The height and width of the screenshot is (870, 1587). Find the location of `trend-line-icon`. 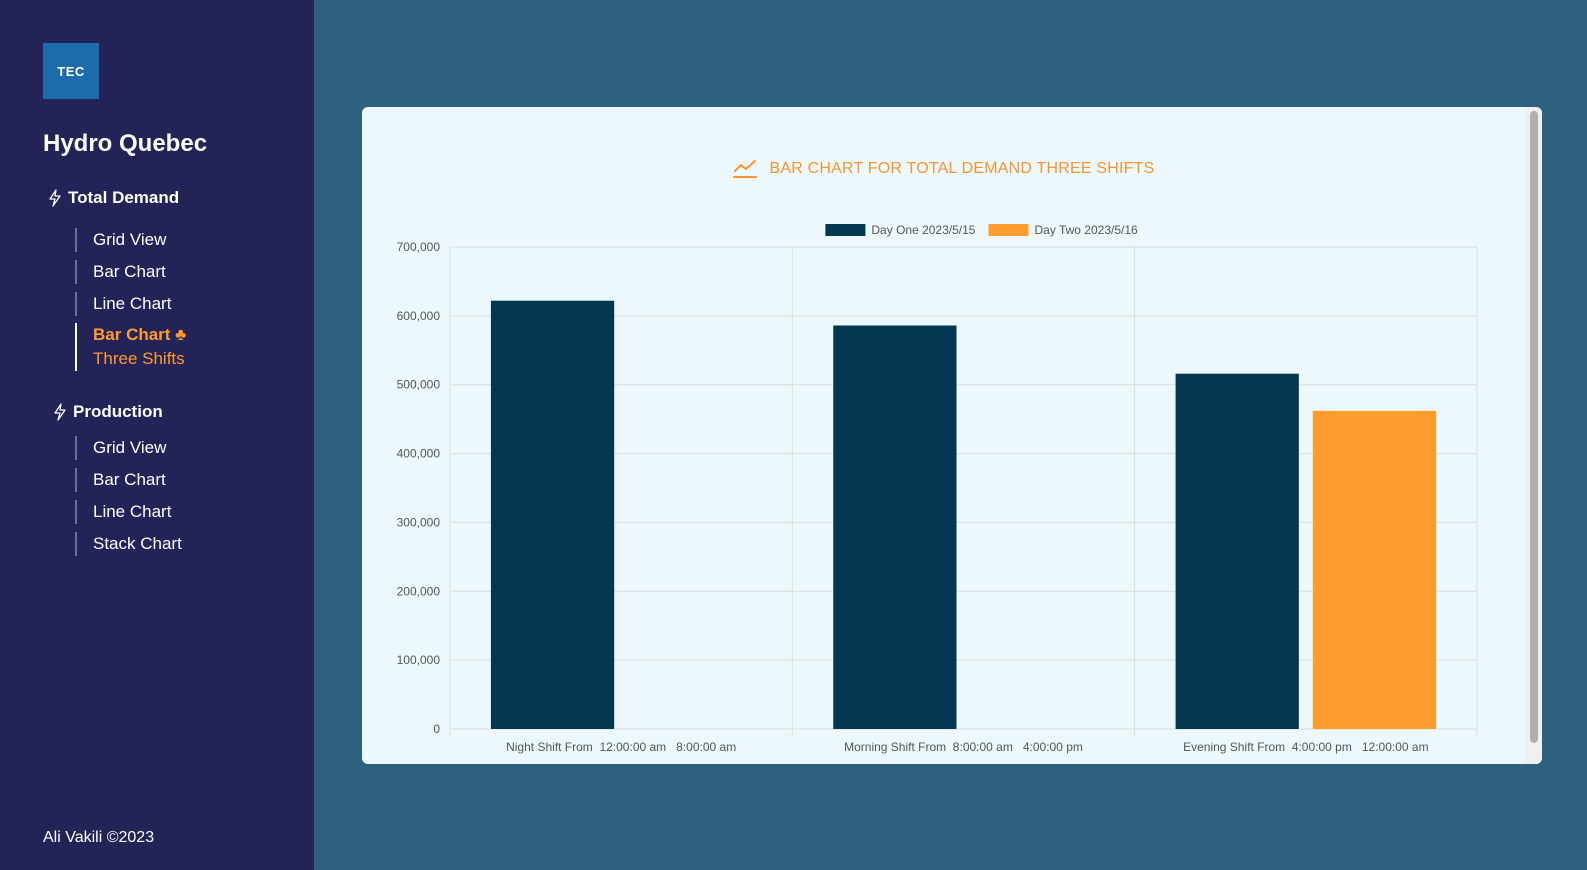

trend-line-icon is located at coordinates (745, 169).